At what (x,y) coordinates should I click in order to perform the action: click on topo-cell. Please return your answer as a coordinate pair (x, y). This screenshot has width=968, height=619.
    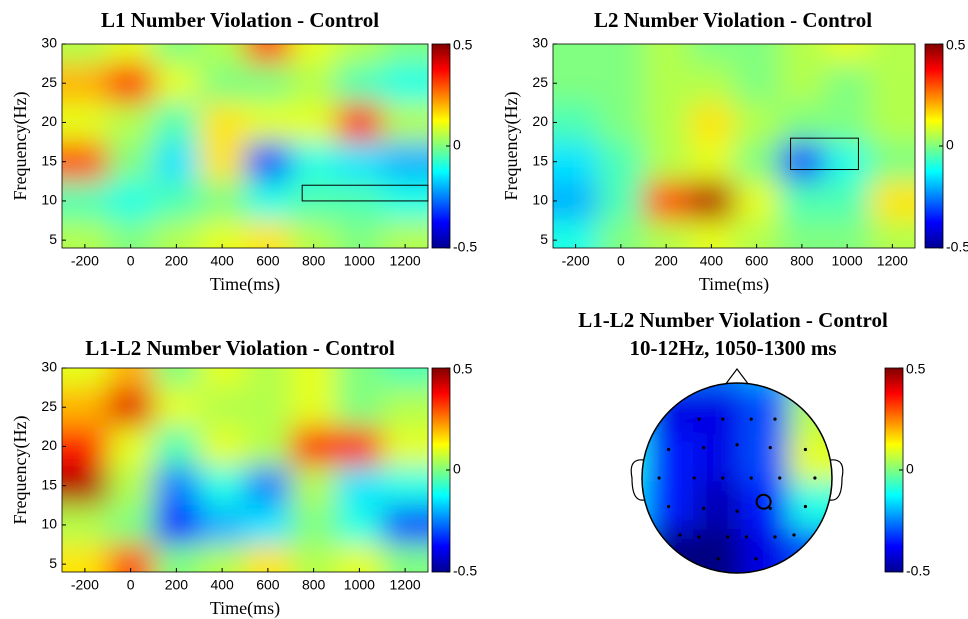
    Looking at the image, I should click on (810, 551).